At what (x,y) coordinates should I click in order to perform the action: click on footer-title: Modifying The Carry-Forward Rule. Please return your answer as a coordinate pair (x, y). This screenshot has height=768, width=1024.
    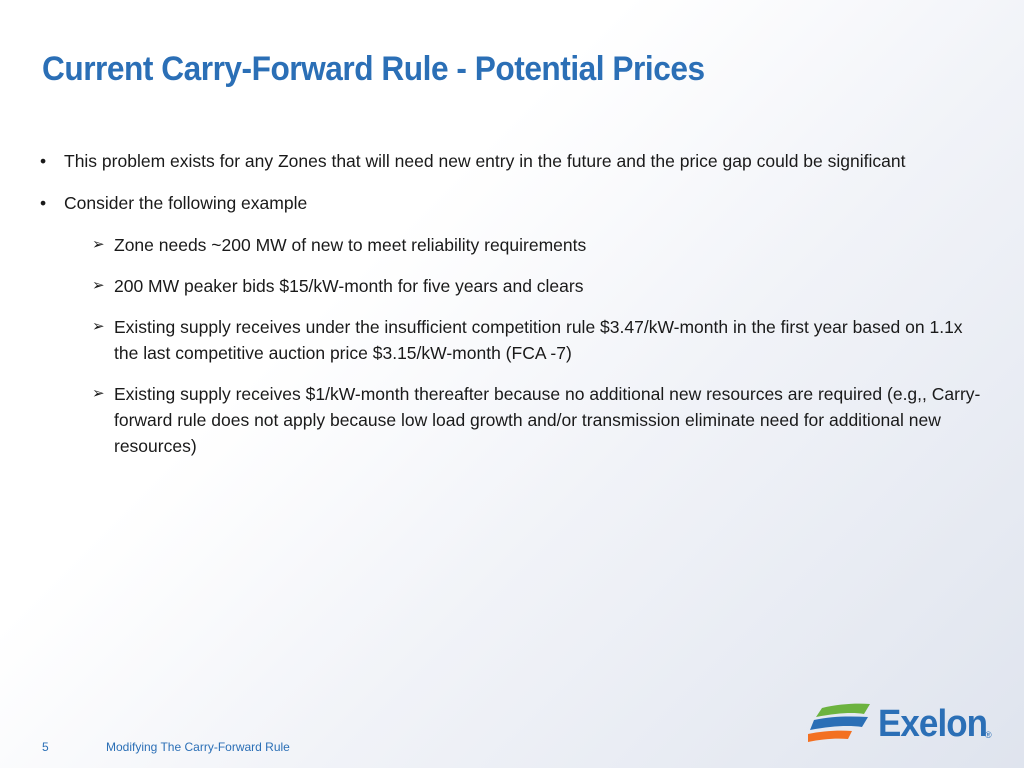
    Looking at the image, I should click on (198, 747).